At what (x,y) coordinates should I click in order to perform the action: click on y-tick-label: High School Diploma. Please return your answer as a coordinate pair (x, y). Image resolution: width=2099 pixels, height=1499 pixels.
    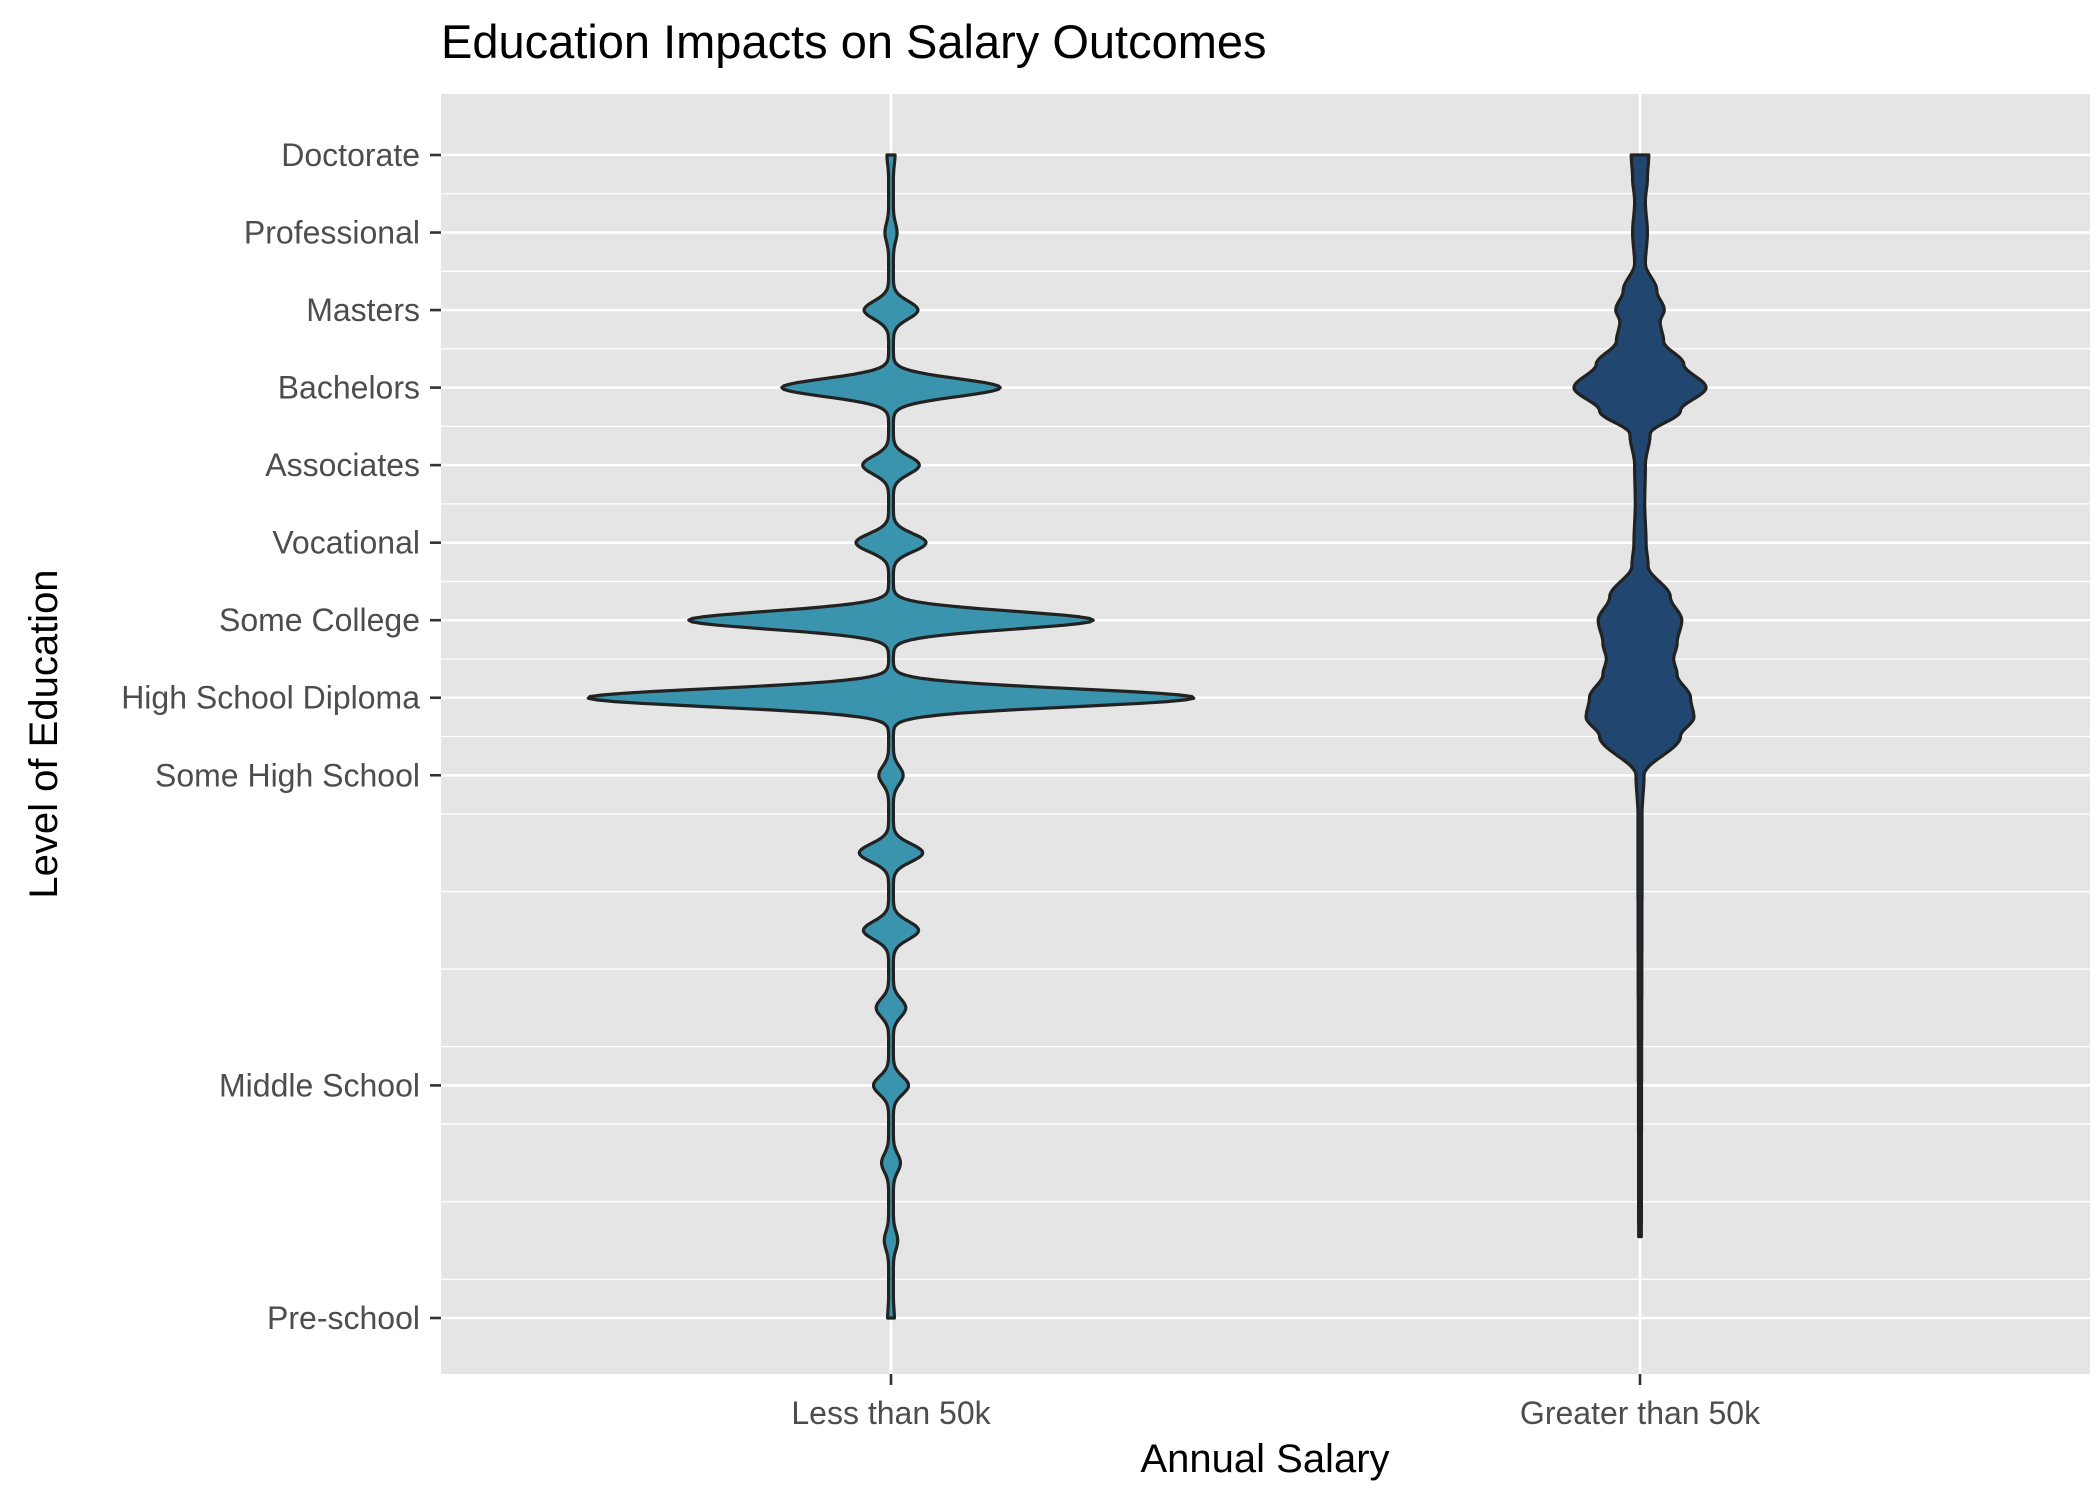
    Looking at the image, I should click on (270, 698).